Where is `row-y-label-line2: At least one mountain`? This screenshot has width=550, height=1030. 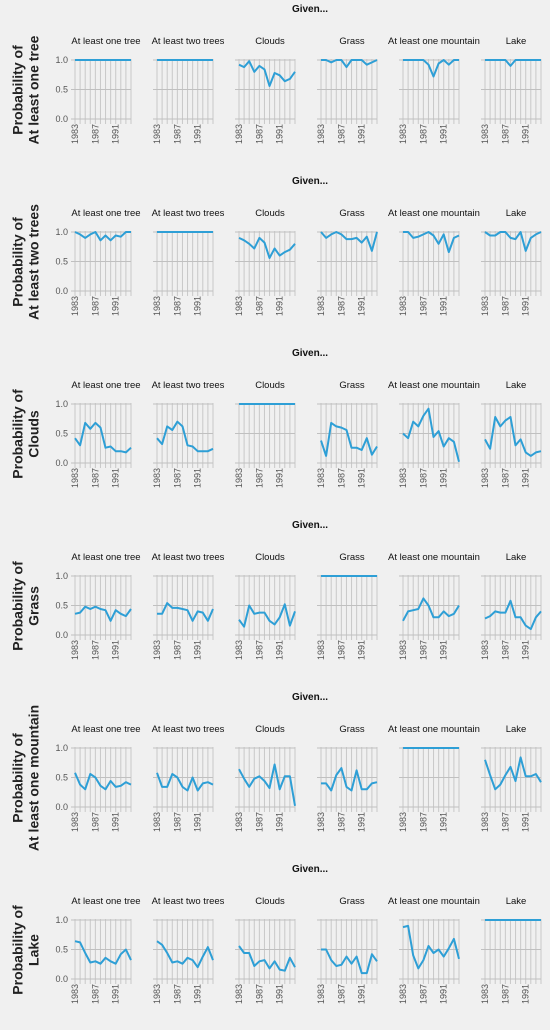 row-y-label-line2: At least one mountain is located at coordinates (34, 778).